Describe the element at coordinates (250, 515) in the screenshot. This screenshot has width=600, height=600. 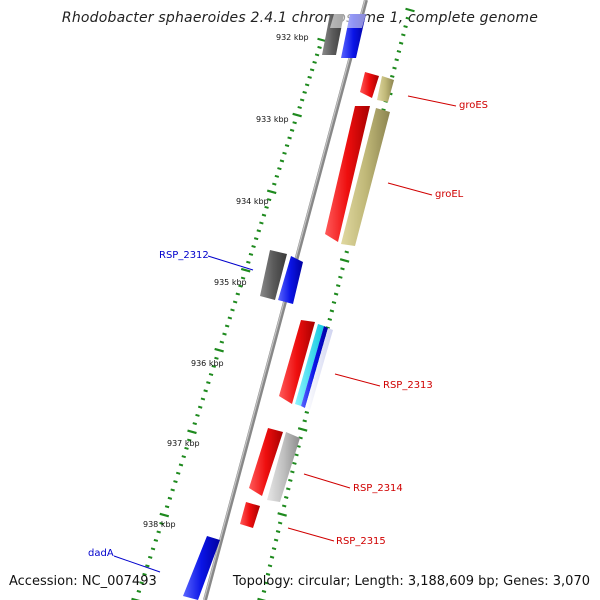
I see `feature-rsp-2315-cds` at that location.